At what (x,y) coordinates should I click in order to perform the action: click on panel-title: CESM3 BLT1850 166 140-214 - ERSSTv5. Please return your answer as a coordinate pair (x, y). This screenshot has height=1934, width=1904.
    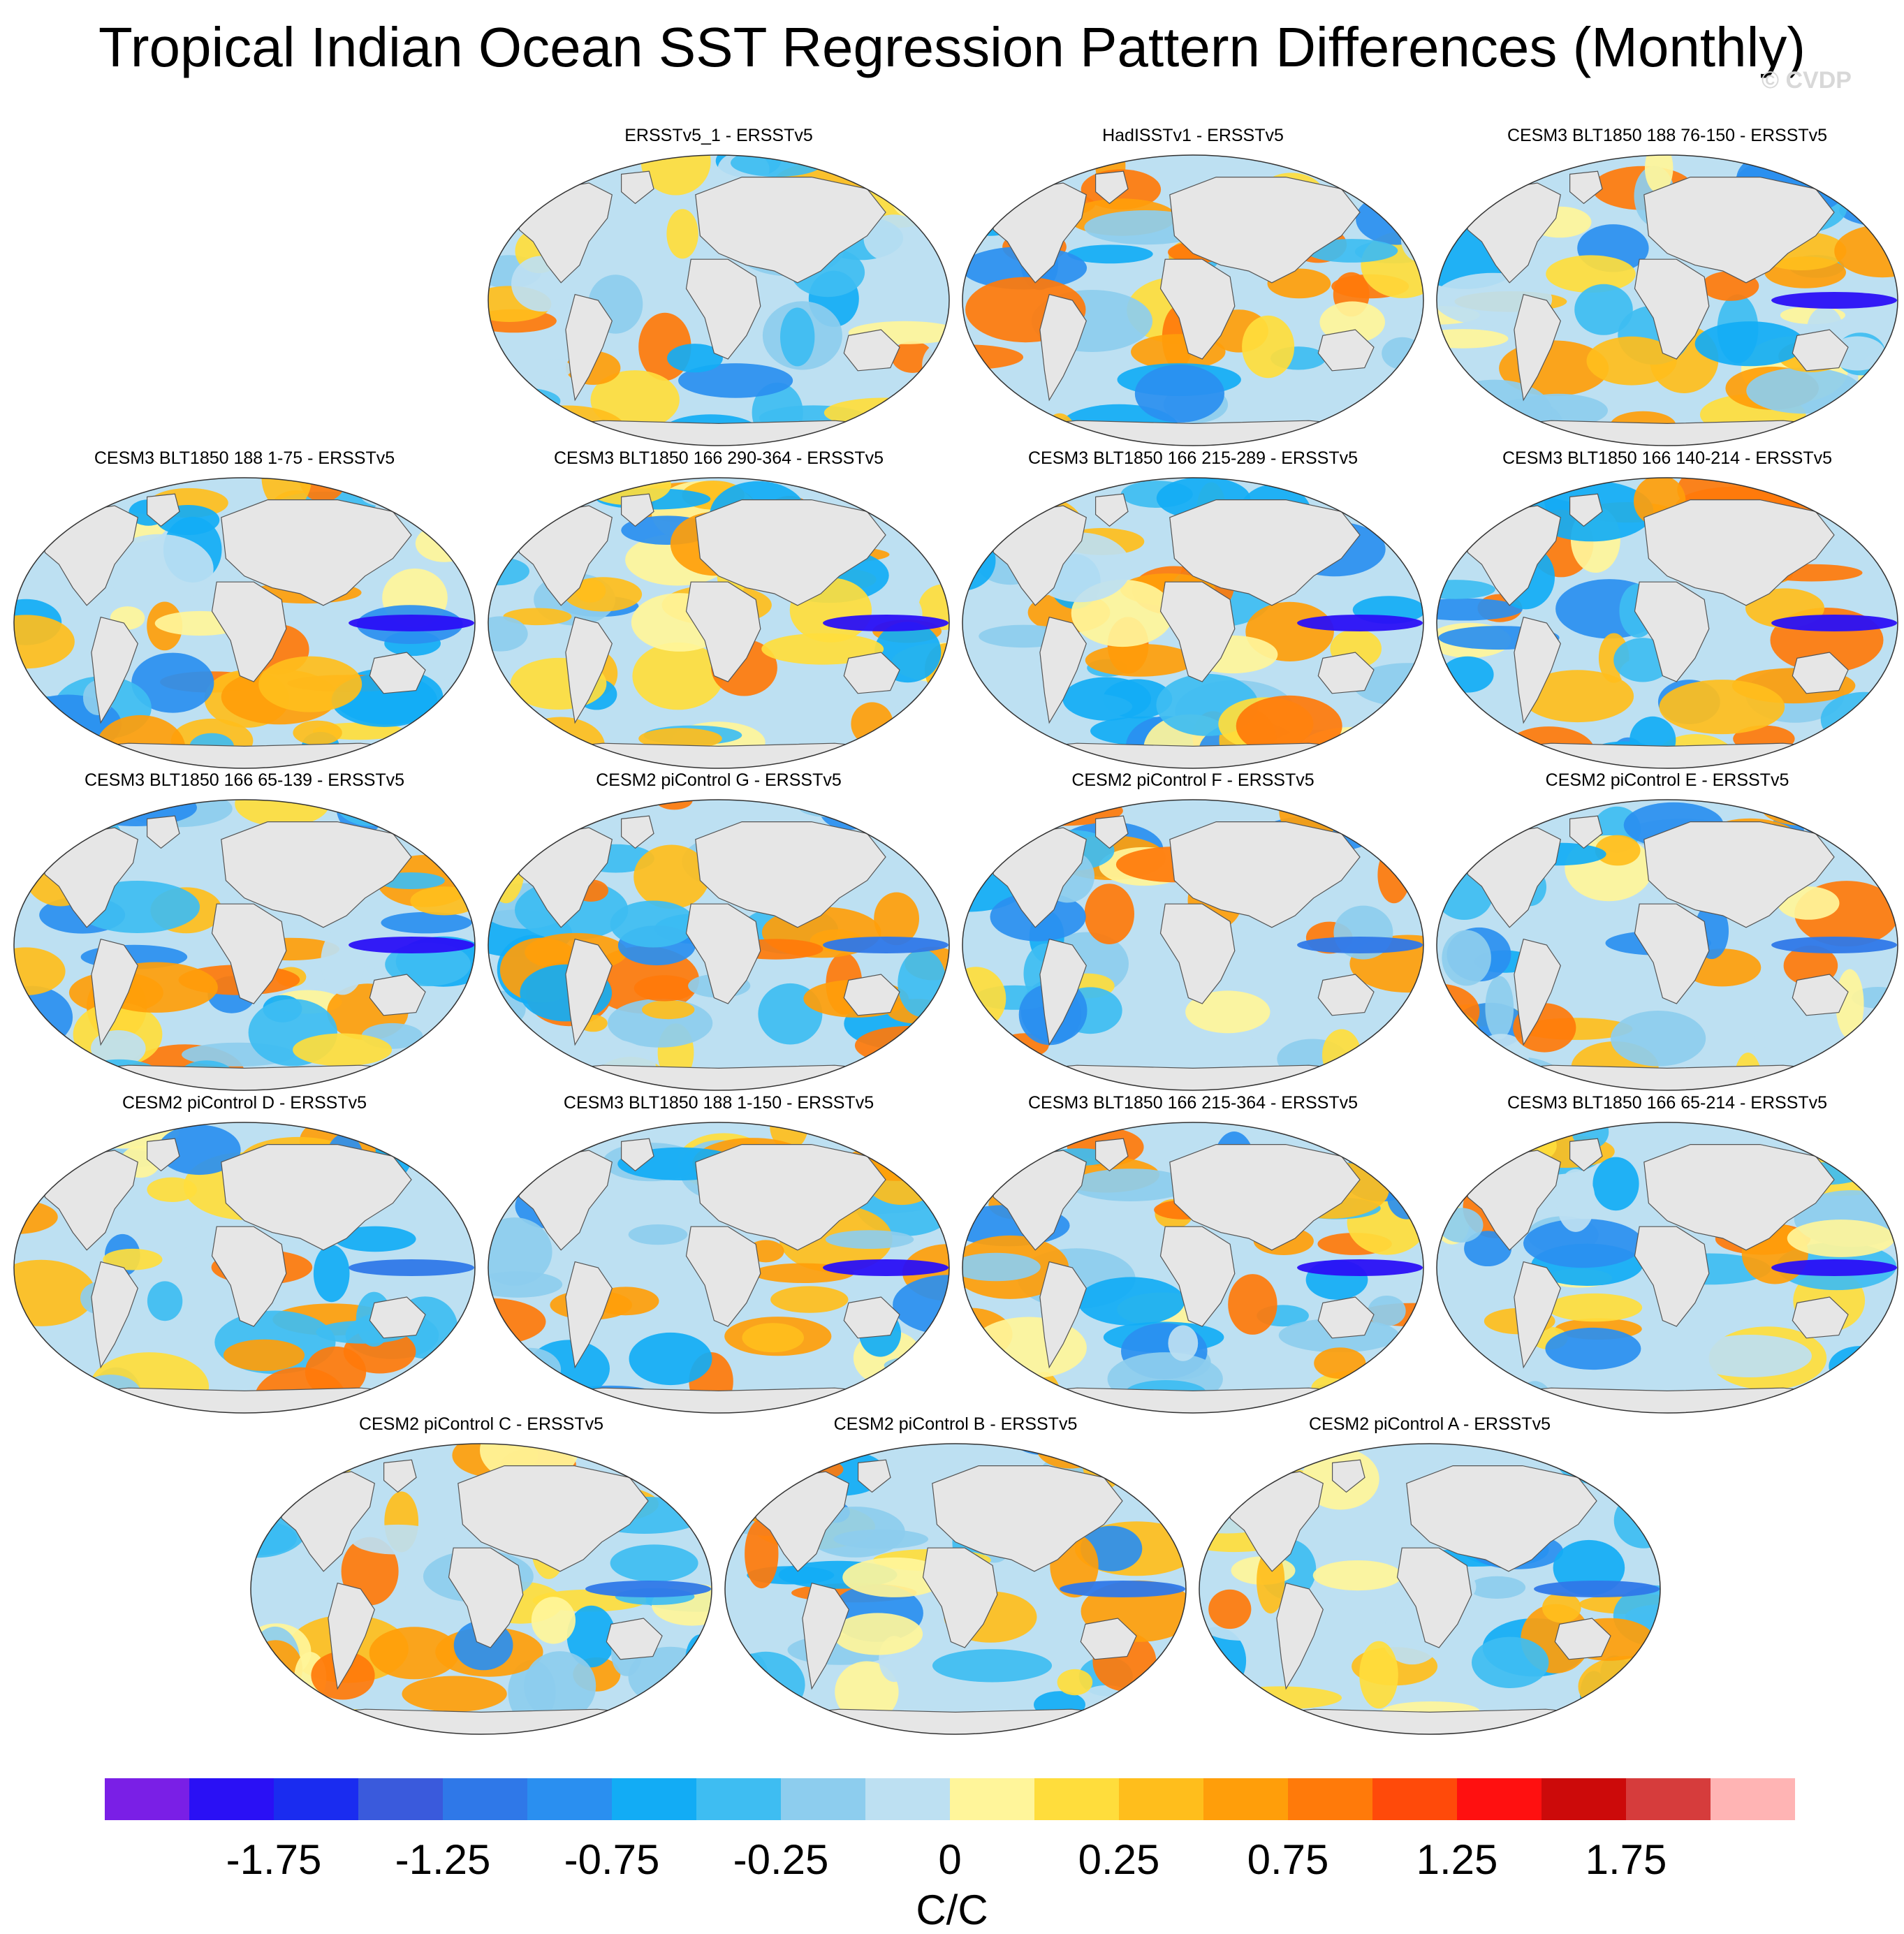
    Looking at the image, I should click on (1667, 458).